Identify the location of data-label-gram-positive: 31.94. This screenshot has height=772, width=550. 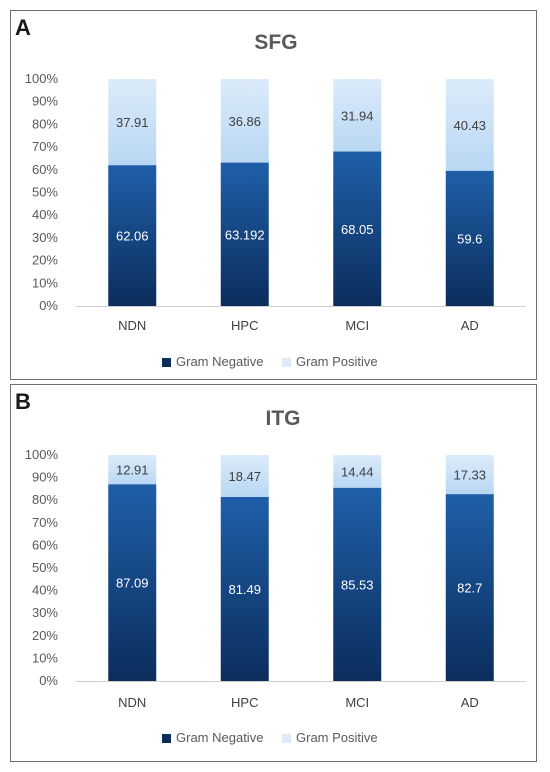
(357, 115).